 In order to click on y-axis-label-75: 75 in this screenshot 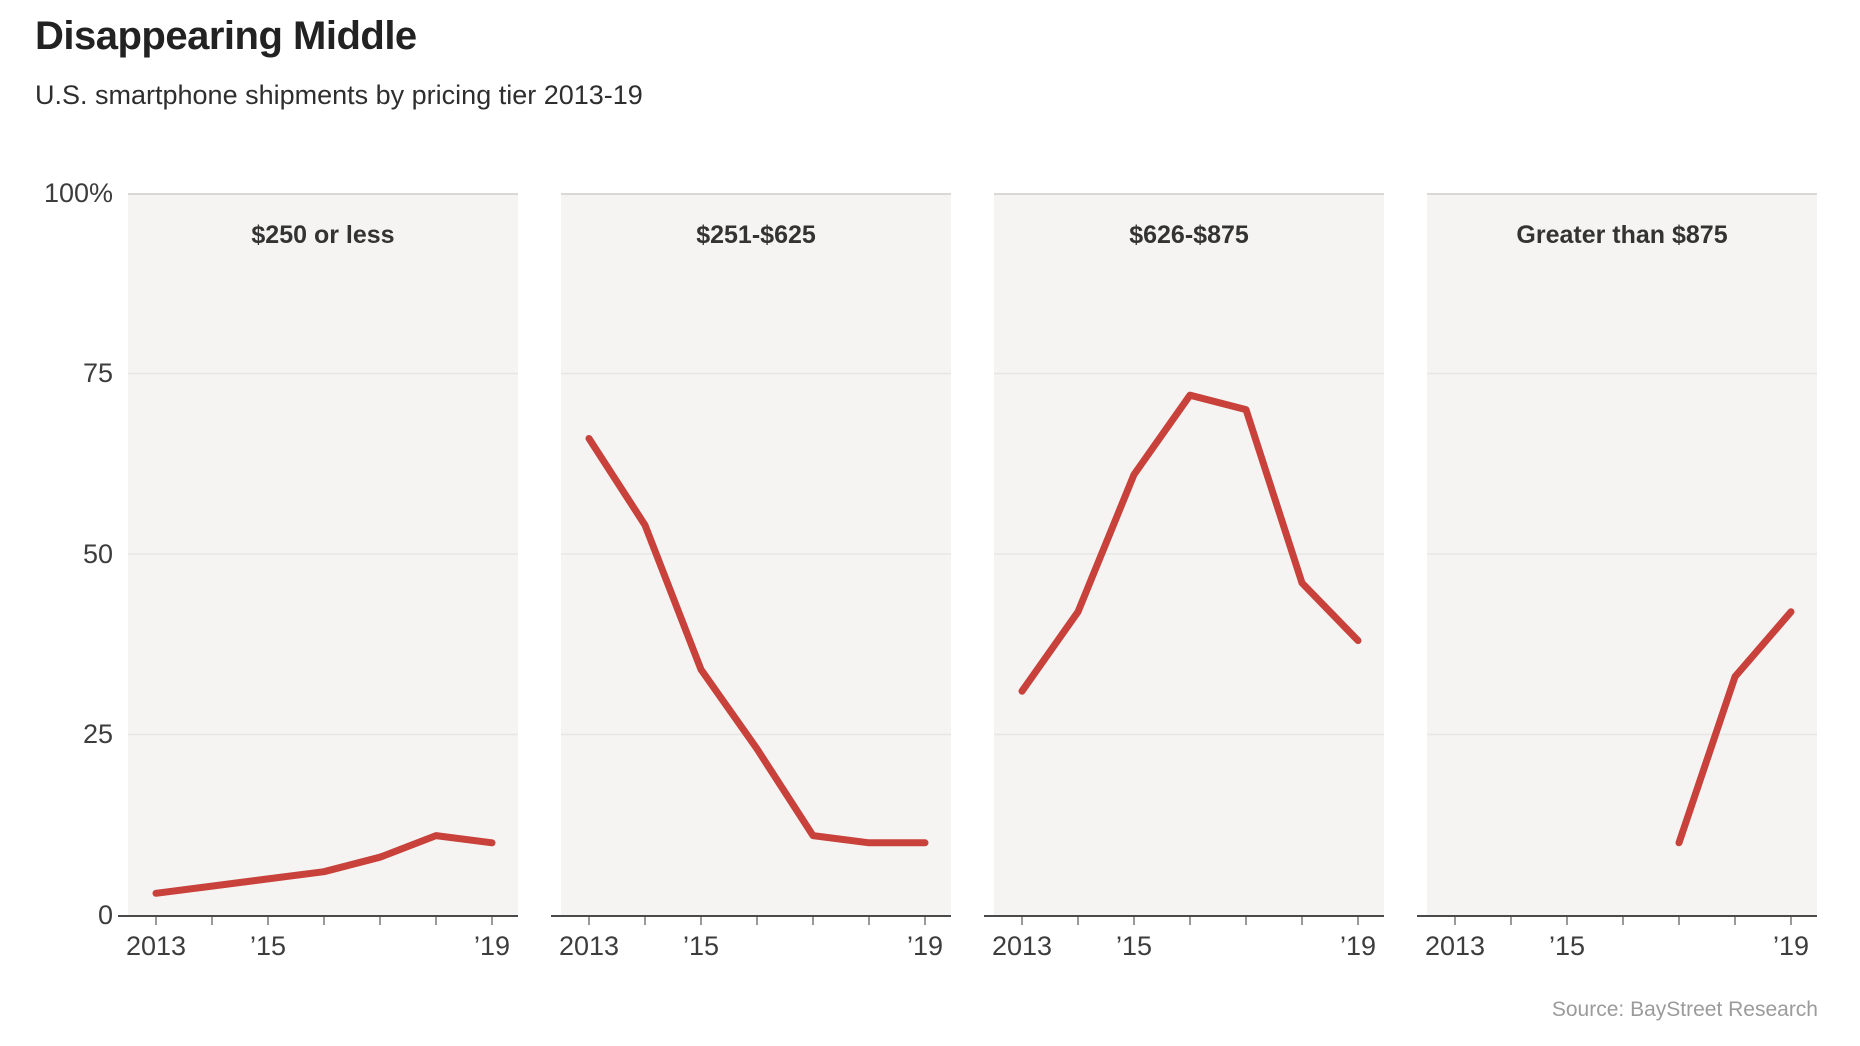, I will do `click(97, 373)`.